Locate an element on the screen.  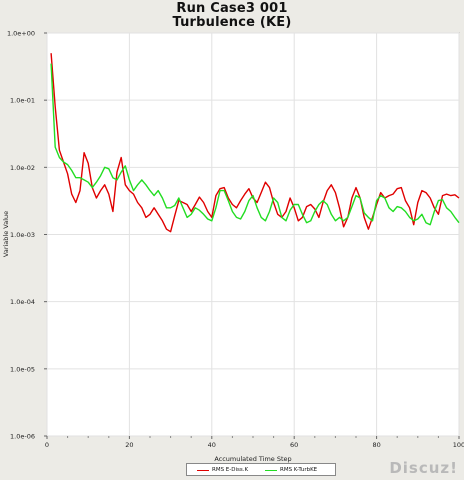
y-tick-label: 1.0e-01 is located at coordinates (22, 101).